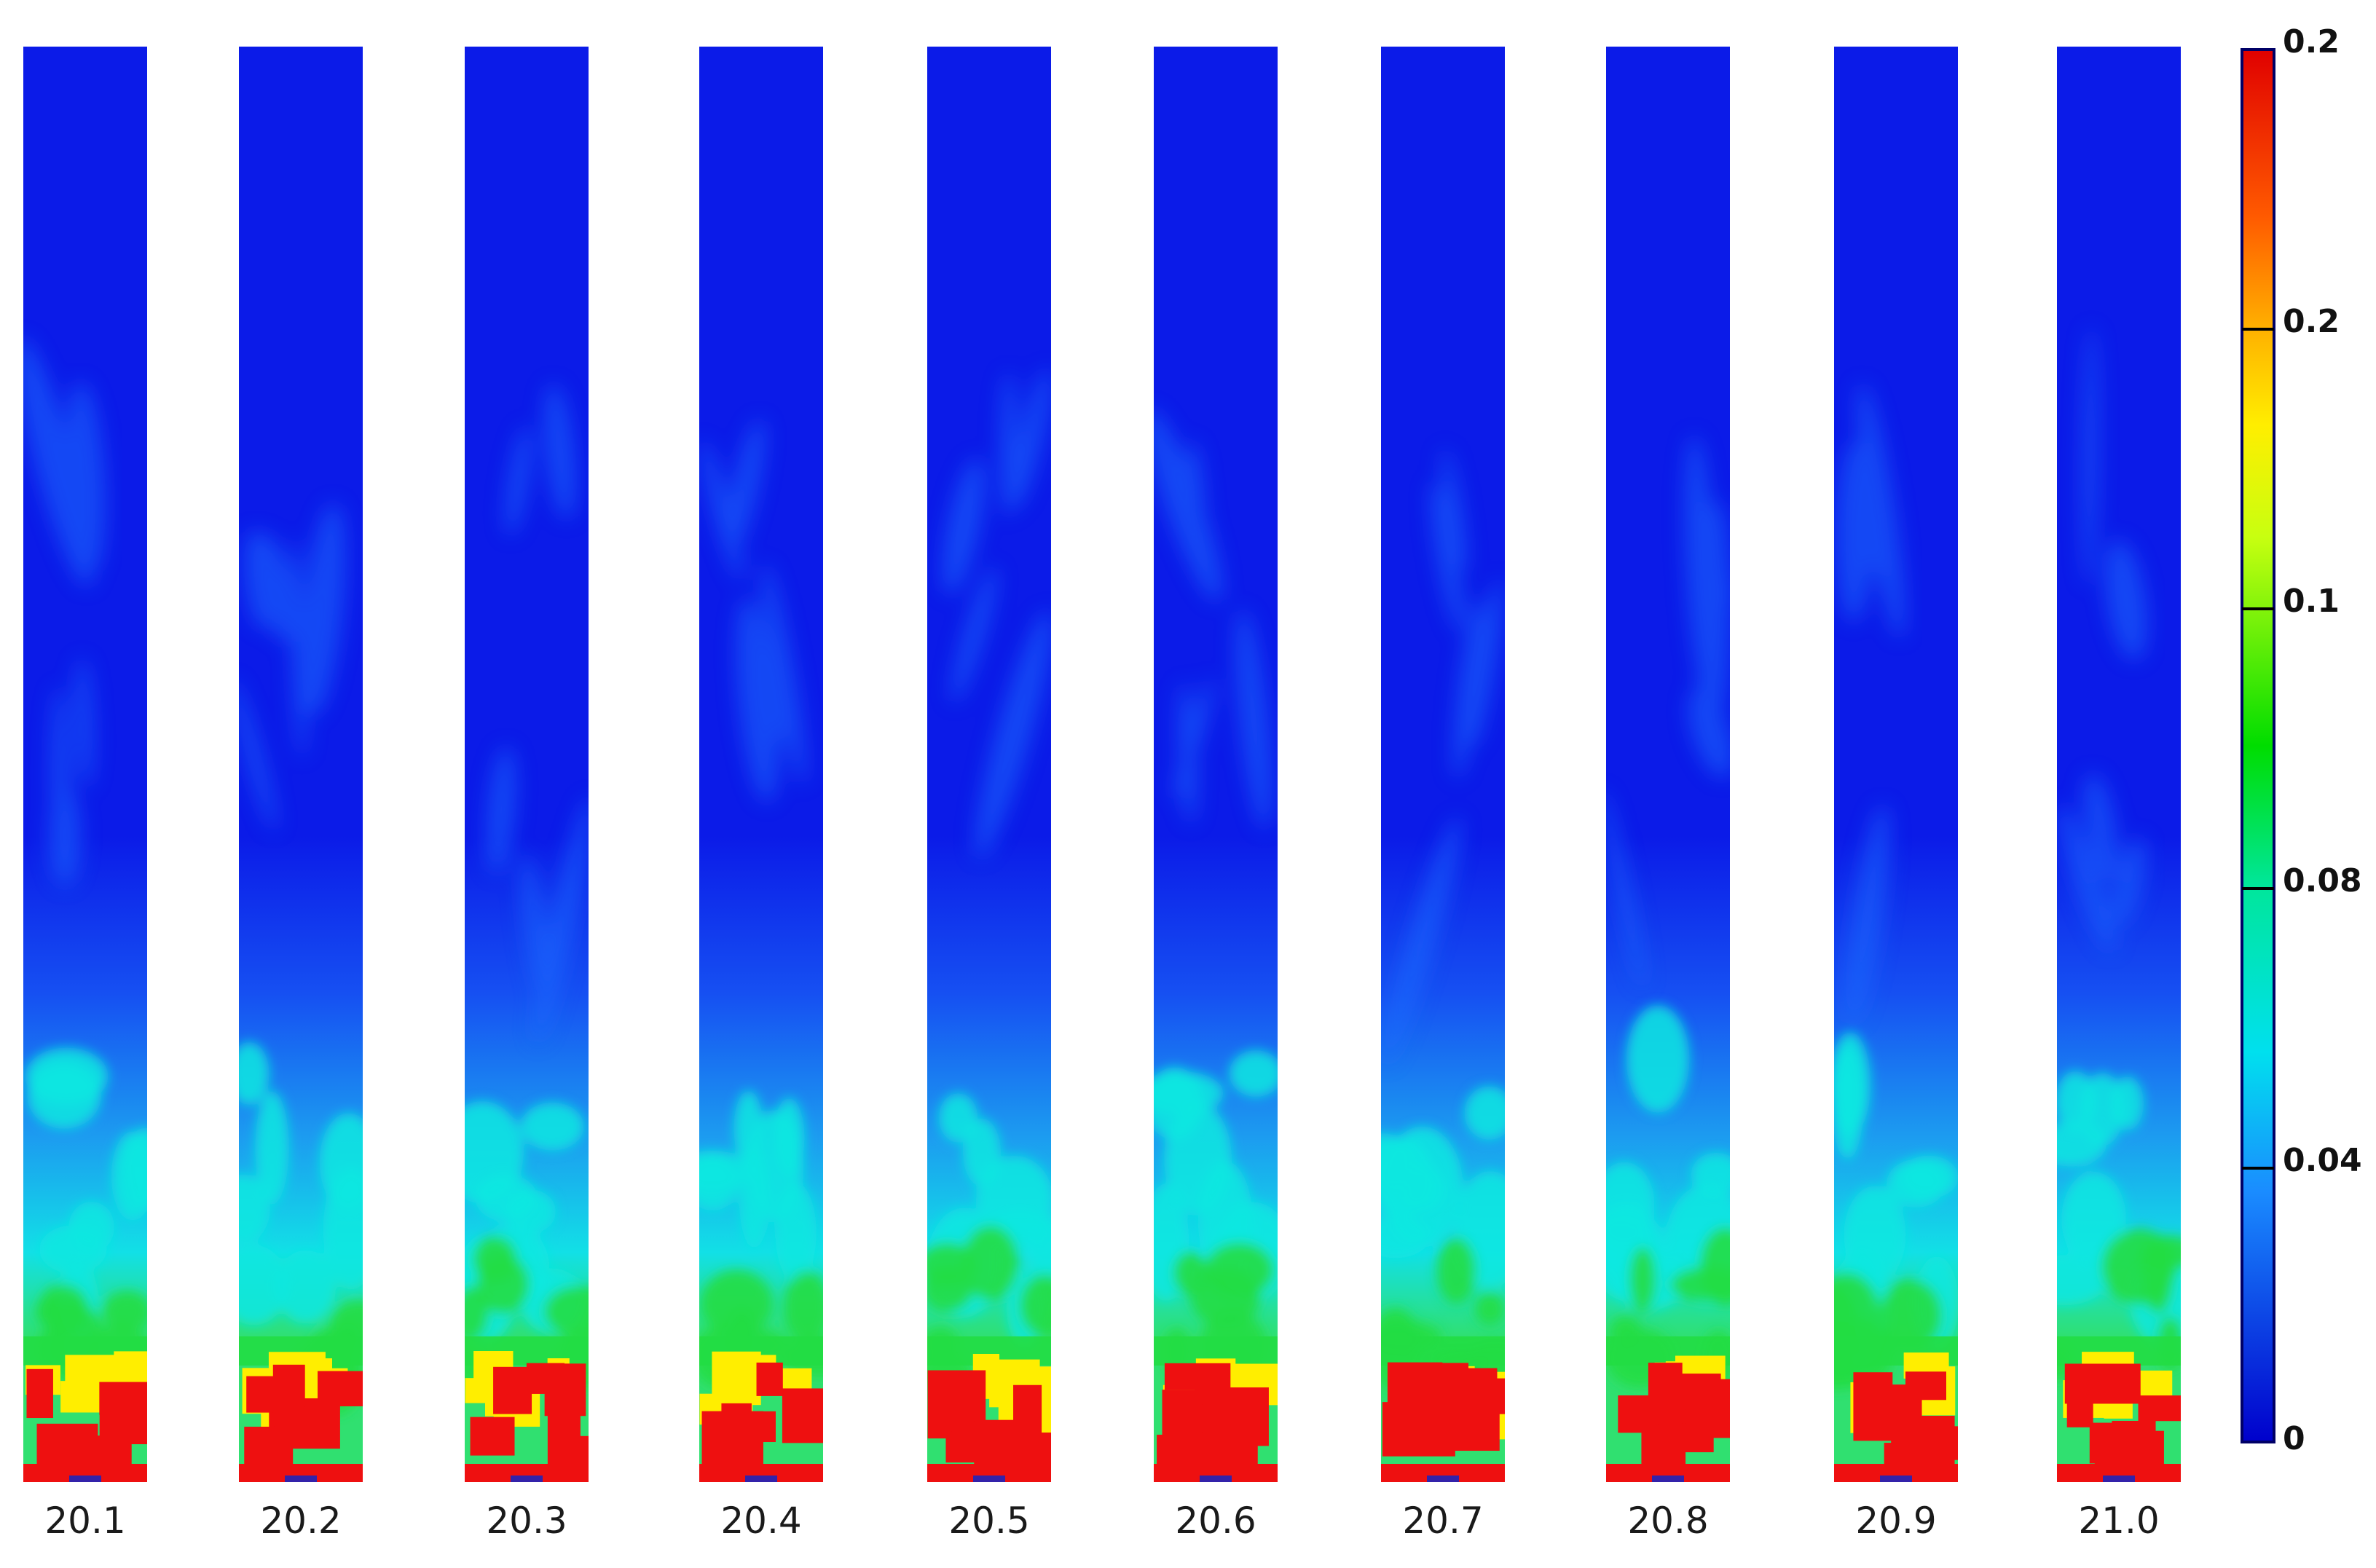 This screenshot has height=1568, width=2376. What do you see at coordinates (1215, 1521) in the screenshot?
I see `time-label: 20.6` at bounding box center [1215, 1521].